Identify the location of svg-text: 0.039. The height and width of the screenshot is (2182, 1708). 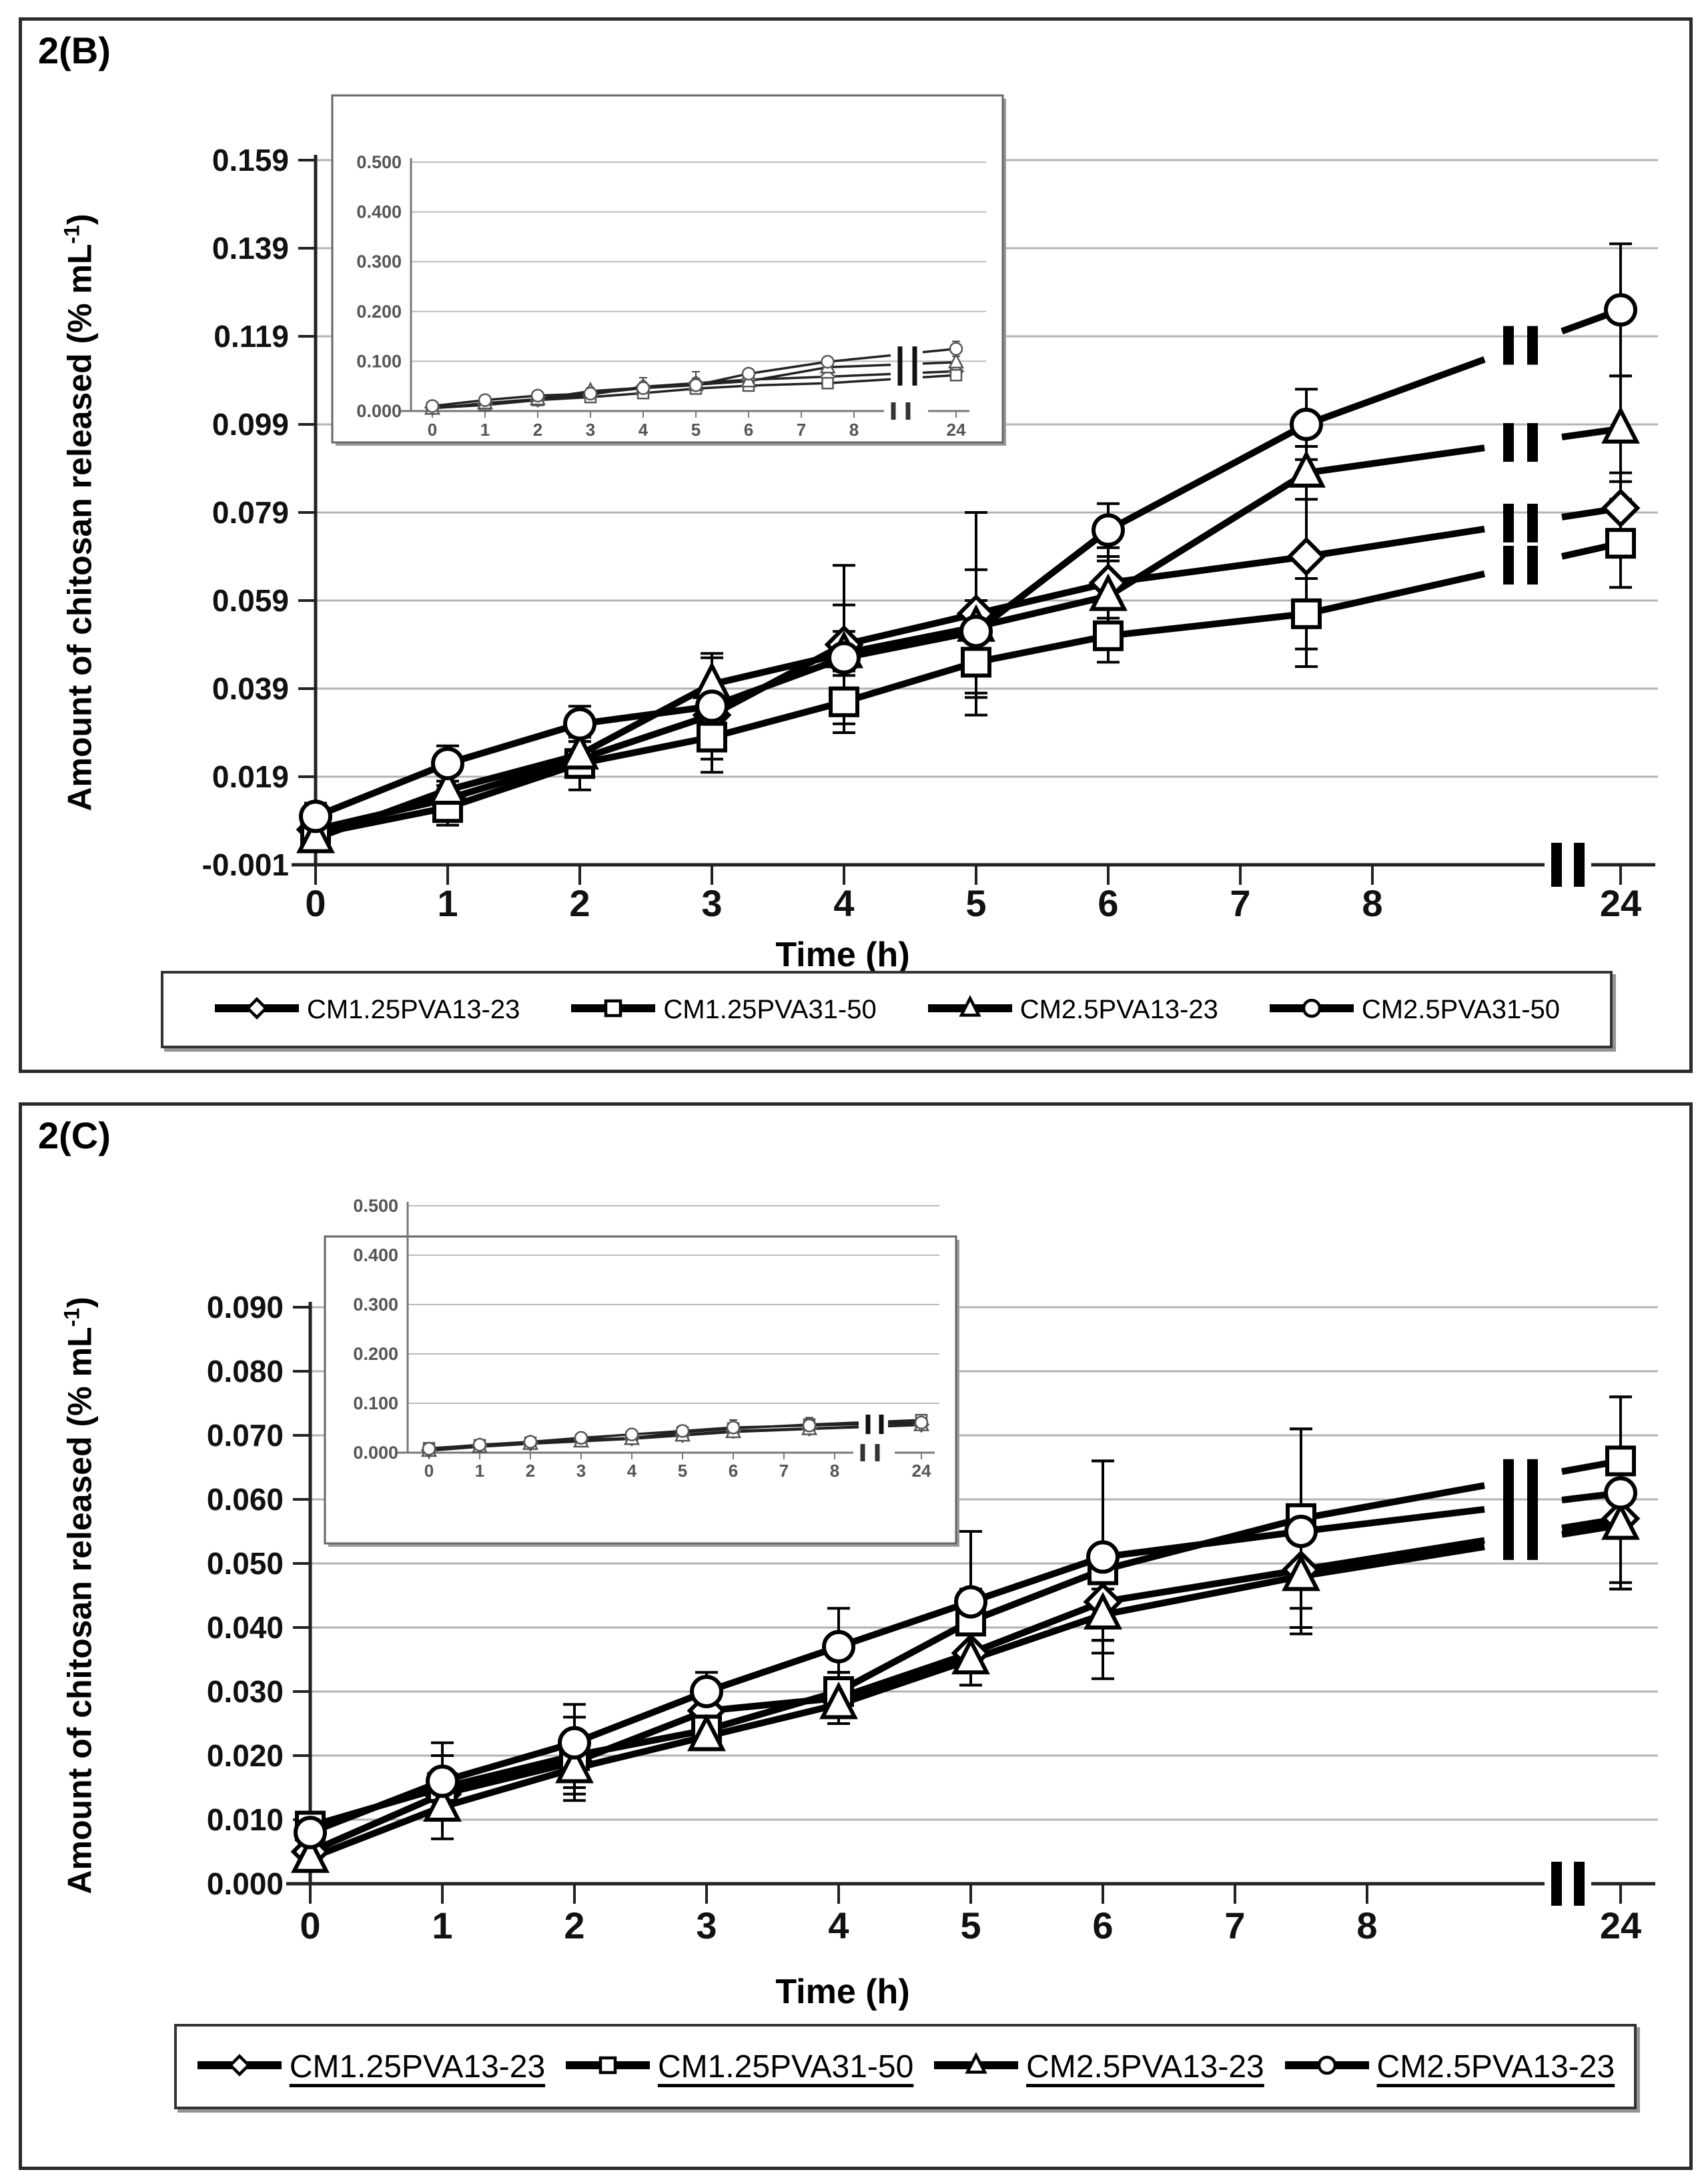
(251, 688).